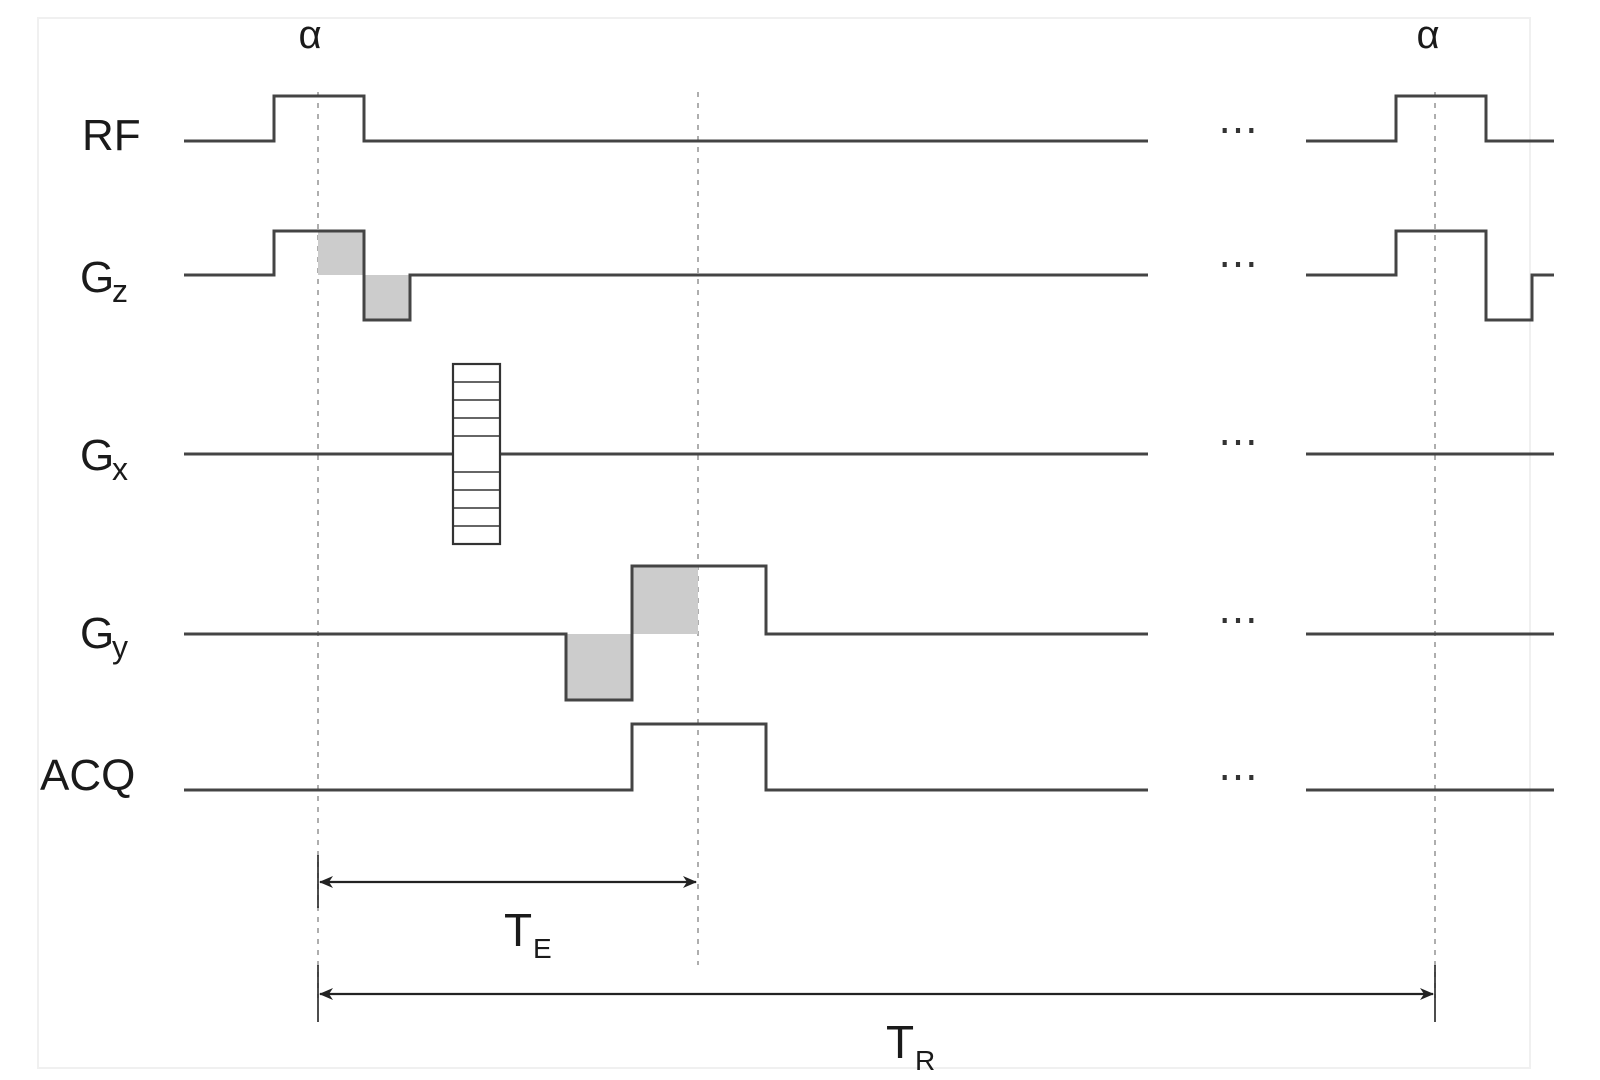 The height and width of the screenshot is (1080, 1600). I want to click on gx-continuation-dots: ⋯, so click(1238, 442).